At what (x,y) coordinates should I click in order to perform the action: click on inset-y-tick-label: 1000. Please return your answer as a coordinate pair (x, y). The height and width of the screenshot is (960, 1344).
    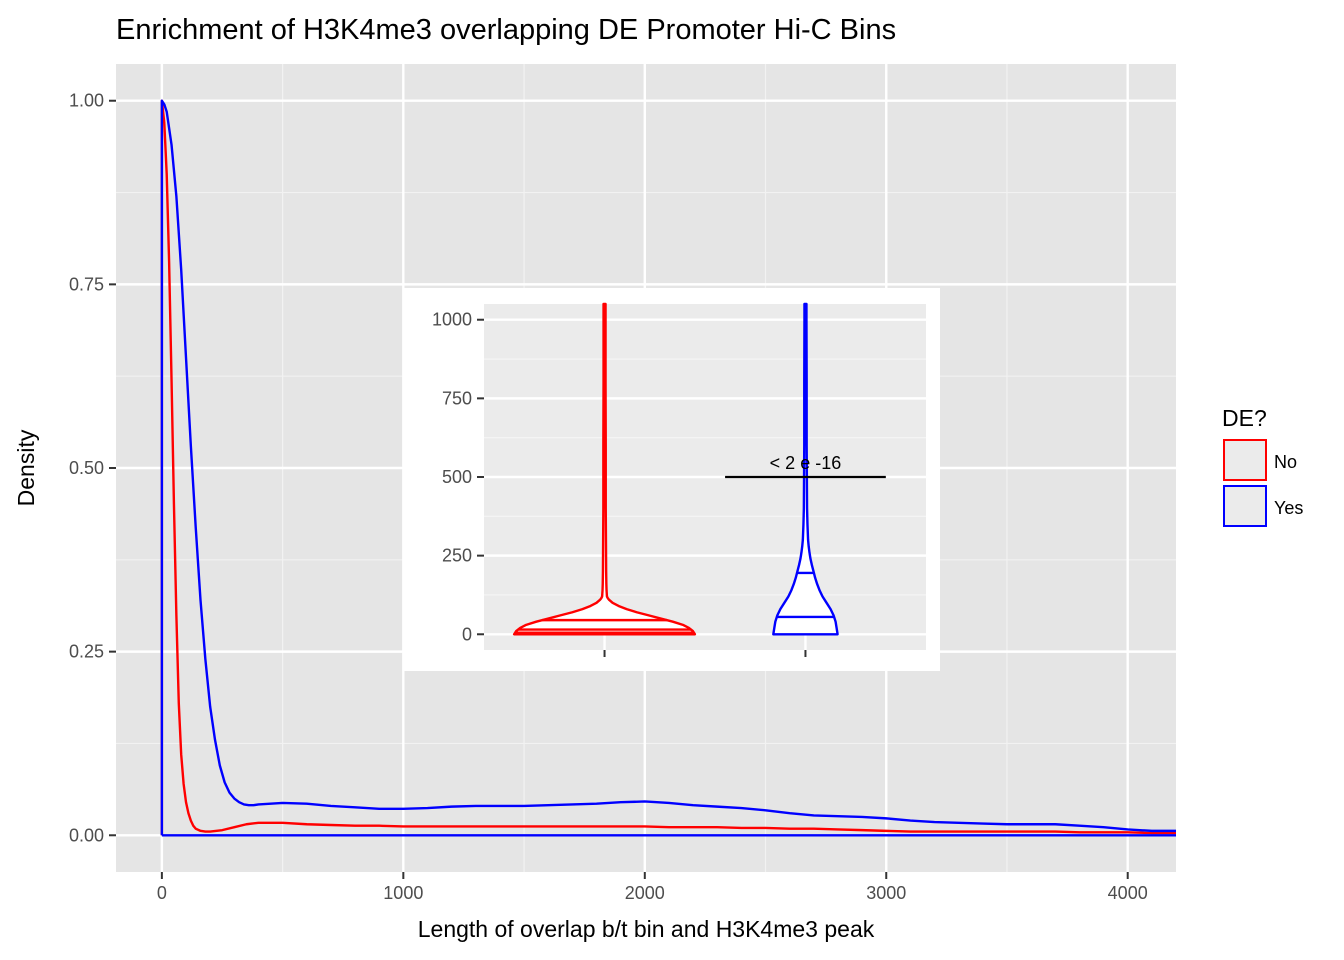
    Looking at the image, I should click on (452, 320).